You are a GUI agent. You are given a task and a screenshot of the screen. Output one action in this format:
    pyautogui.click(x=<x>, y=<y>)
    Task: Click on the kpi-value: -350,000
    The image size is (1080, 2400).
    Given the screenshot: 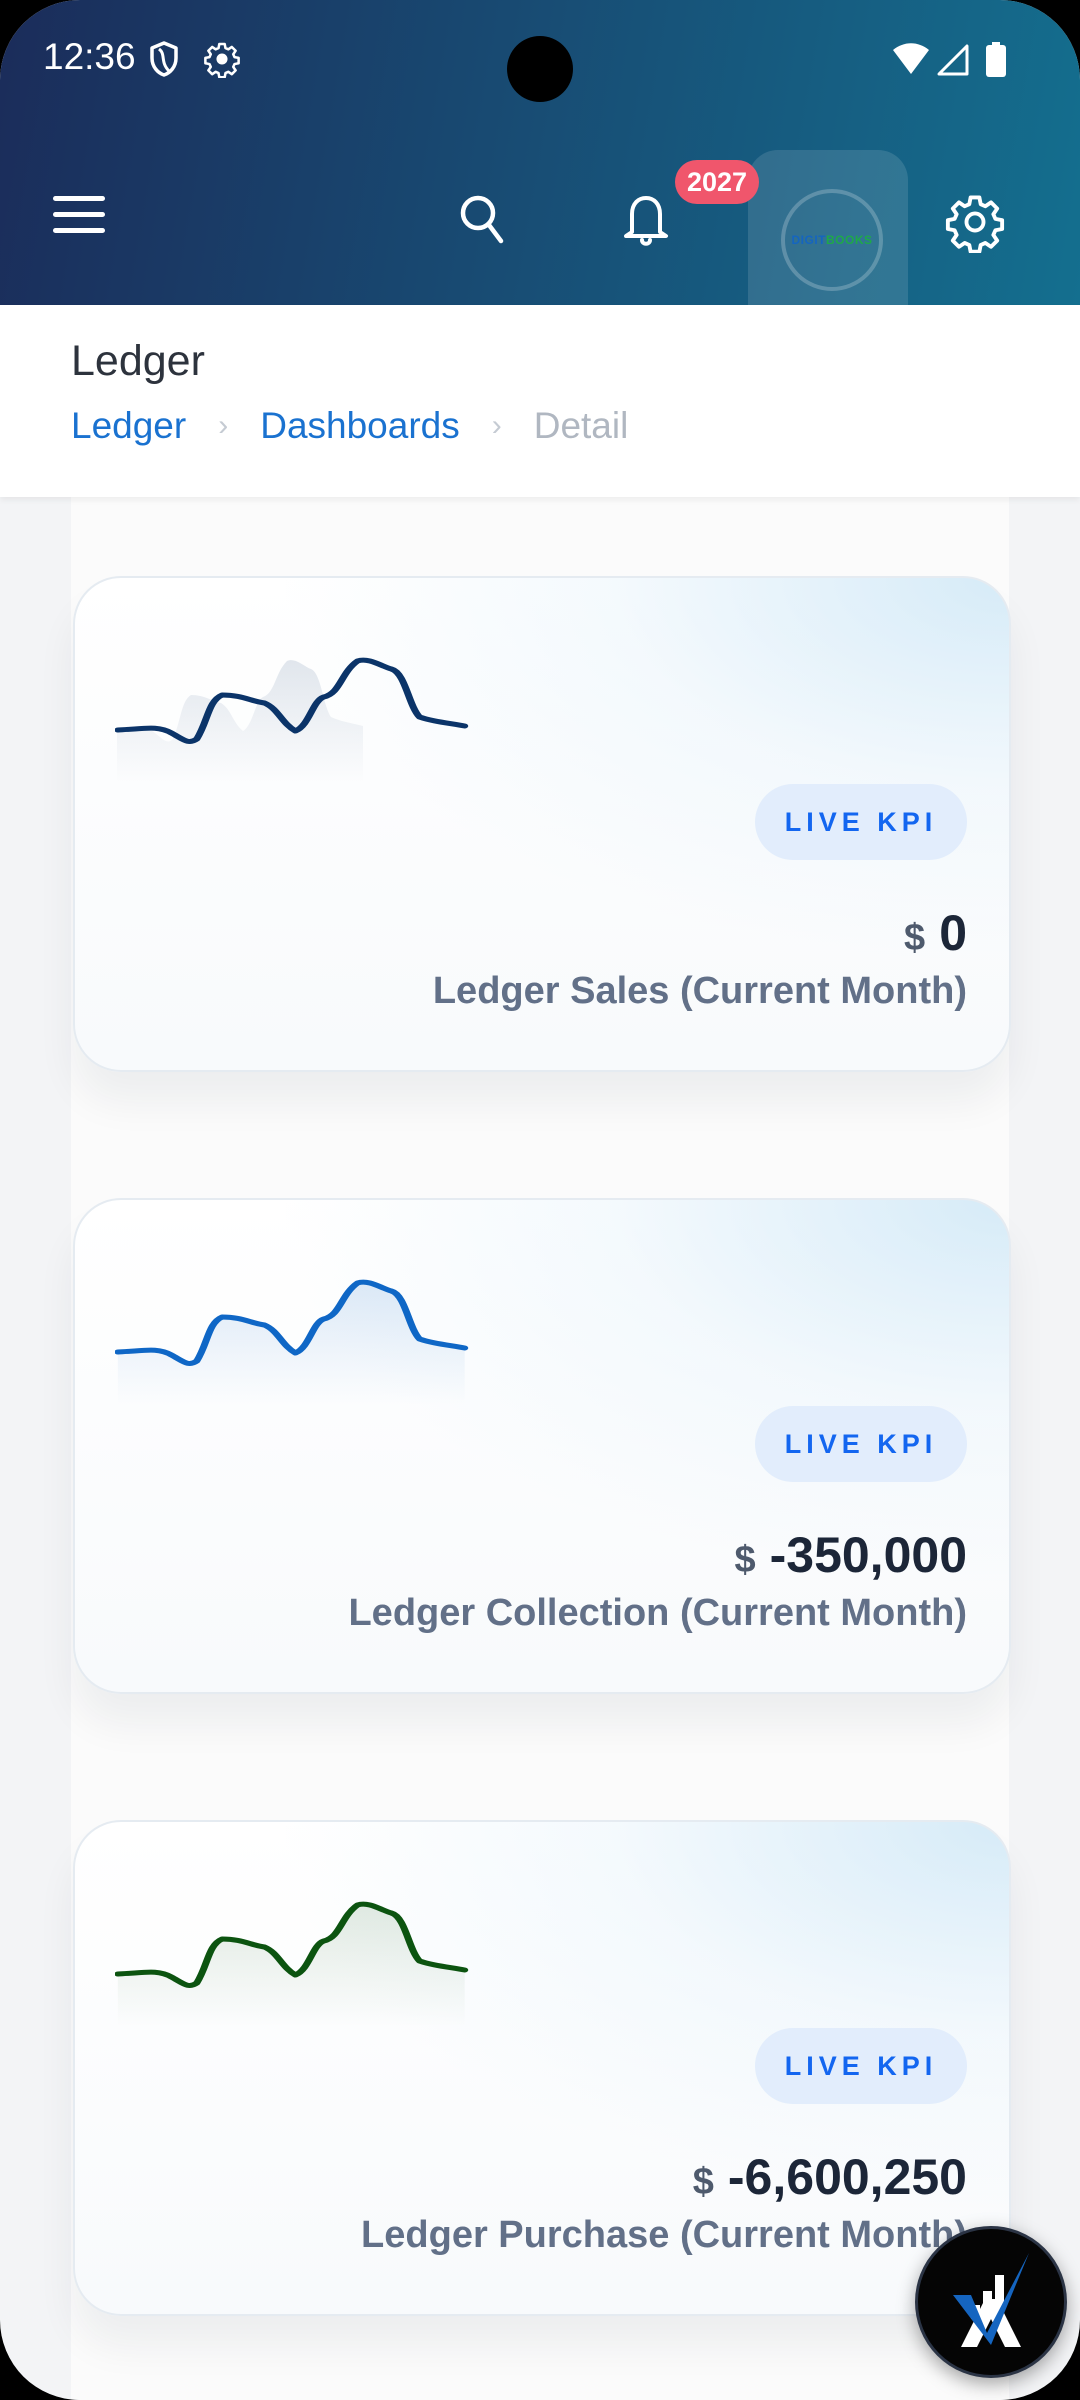 What is the action you would take?
    pyautogui.click(x=868, y=1555)
    